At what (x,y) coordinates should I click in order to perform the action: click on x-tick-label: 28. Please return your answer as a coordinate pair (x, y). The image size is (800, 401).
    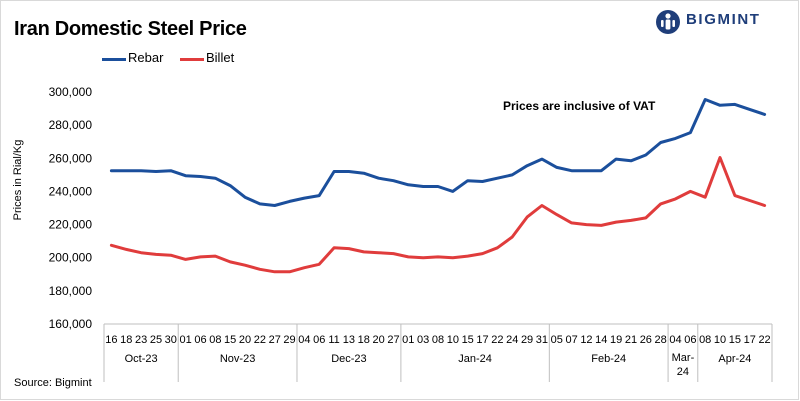
    Looking at the image, I should click on (661, 340).